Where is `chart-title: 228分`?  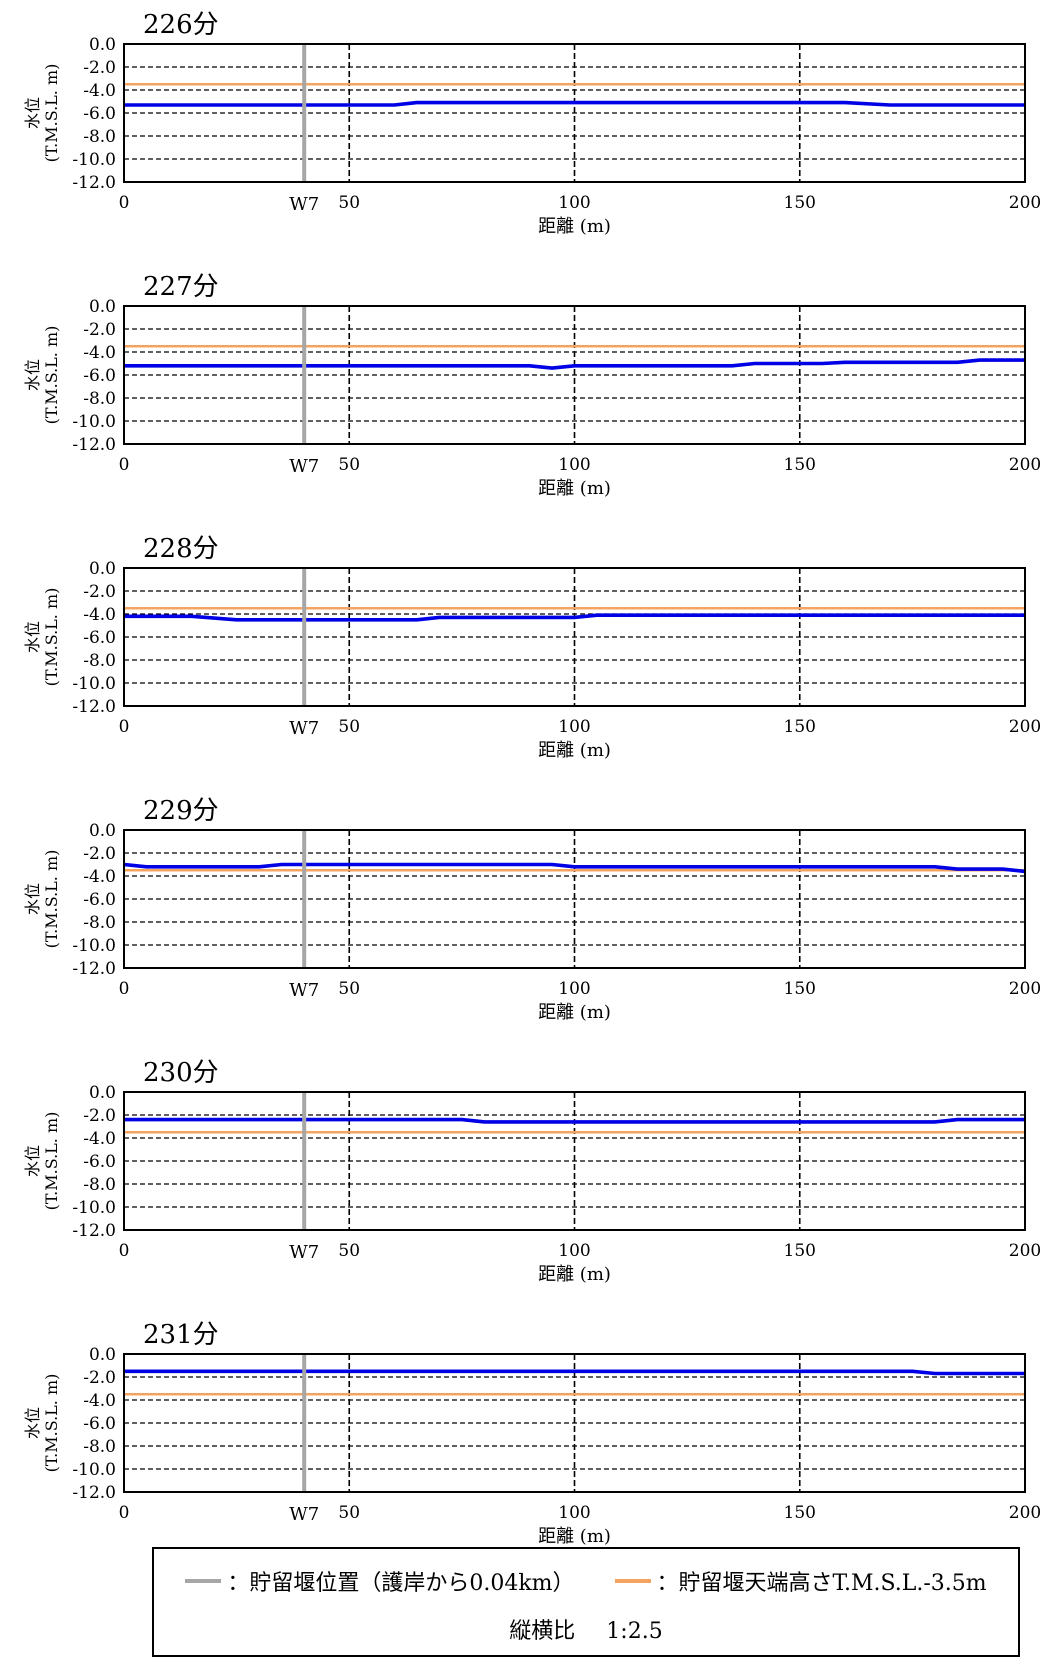 chart-title: 228分 is located at coordinates (181, 549).